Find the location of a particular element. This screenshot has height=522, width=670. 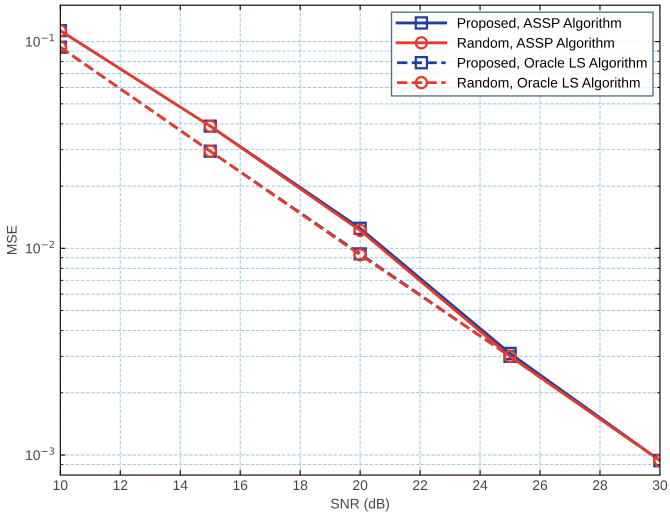

x-tick-label: 10 is located at coordinates (61, 485).